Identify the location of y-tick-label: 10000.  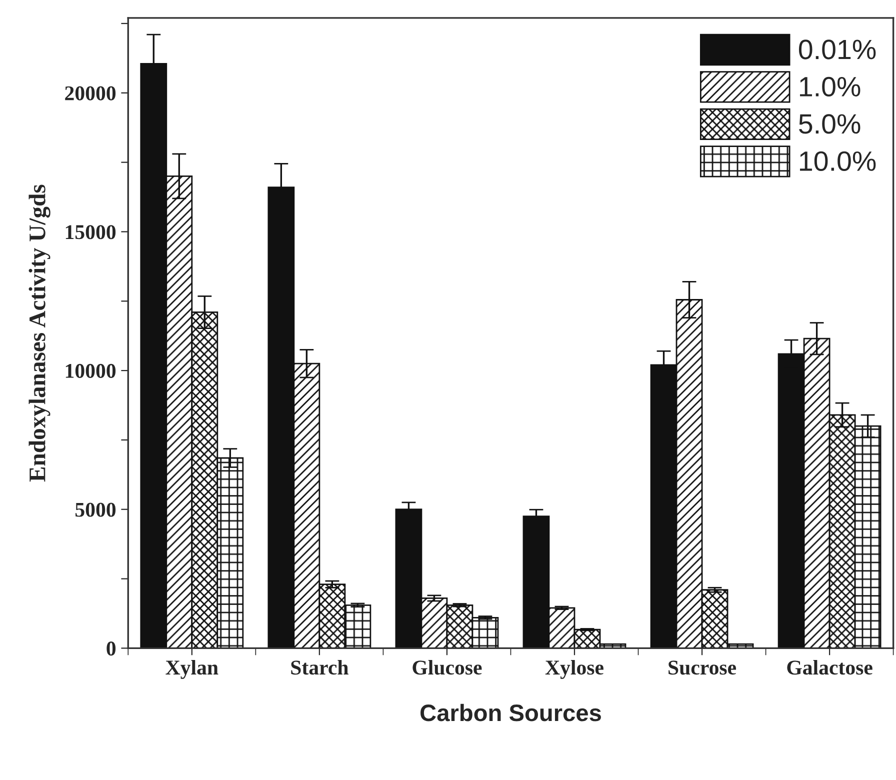
(91, 371).